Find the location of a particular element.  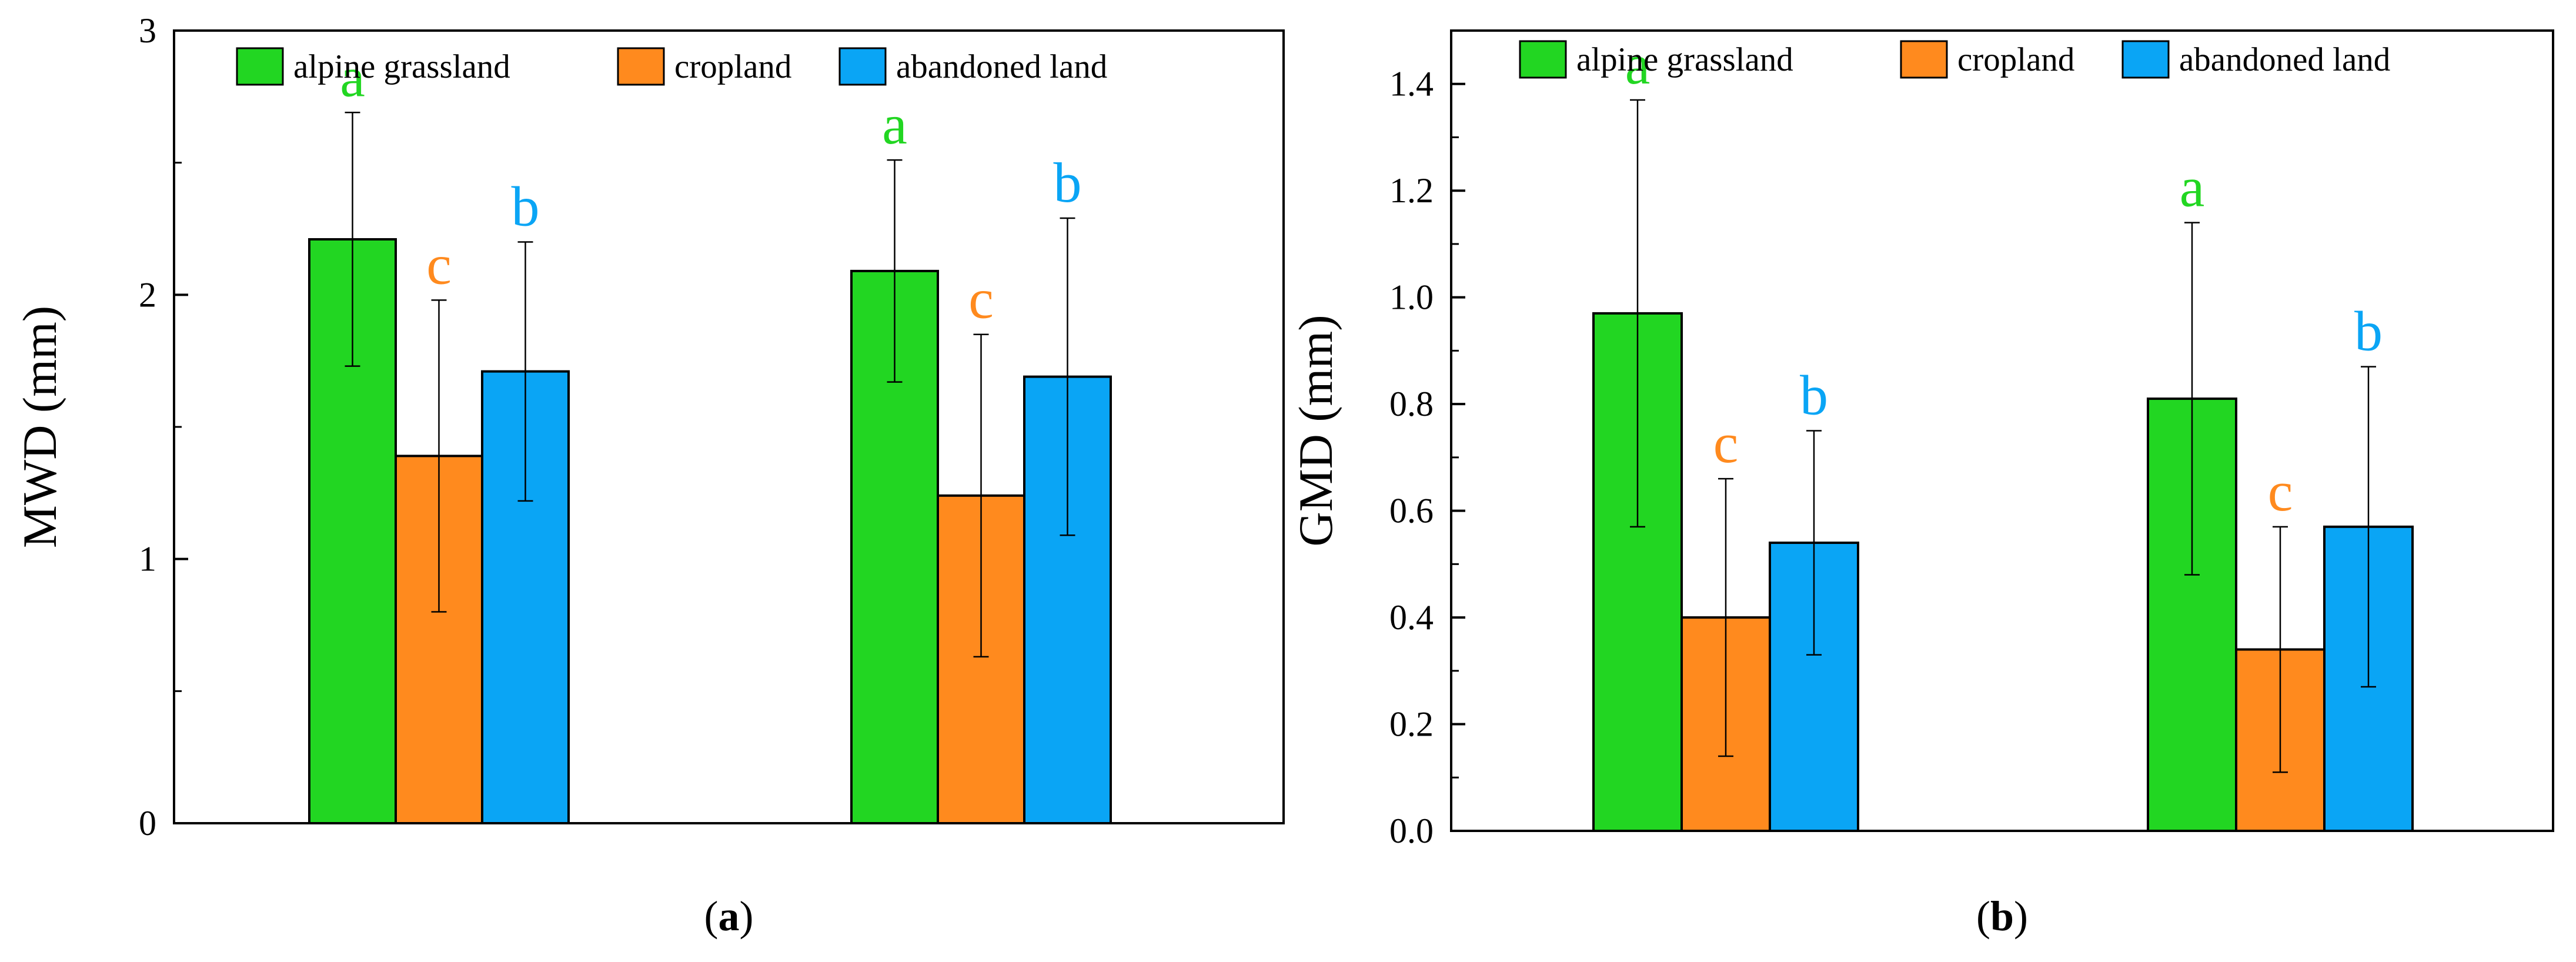

panel-b-caption: (b) is located at coordinates (2002, 916).